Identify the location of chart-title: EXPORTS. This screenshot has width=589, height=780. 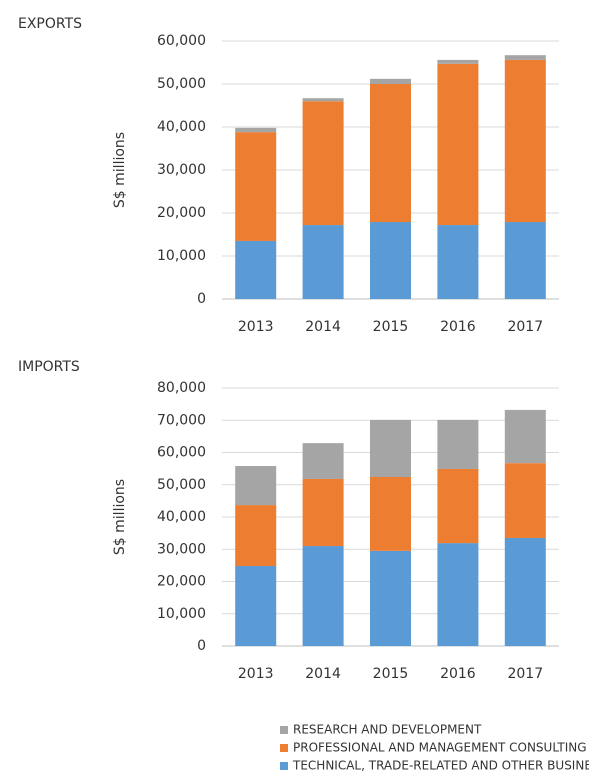
(50, 24).